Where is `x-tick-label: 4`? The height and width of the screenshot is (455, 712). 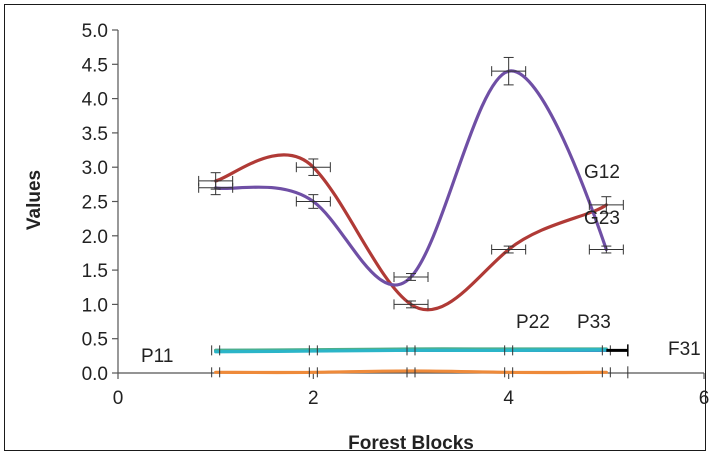
x-tick-label: 4 is located at coordinates (508, 398).